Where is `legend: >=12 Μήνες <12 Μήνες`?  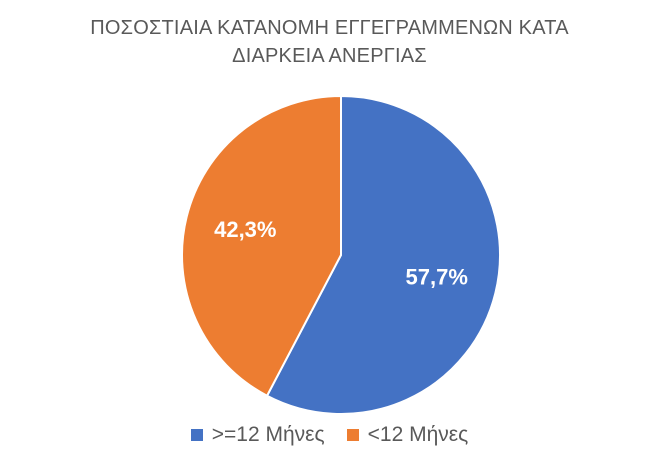 legend: >=12 Μήνες <12 Μήνες is located at coordinates (329, 435).